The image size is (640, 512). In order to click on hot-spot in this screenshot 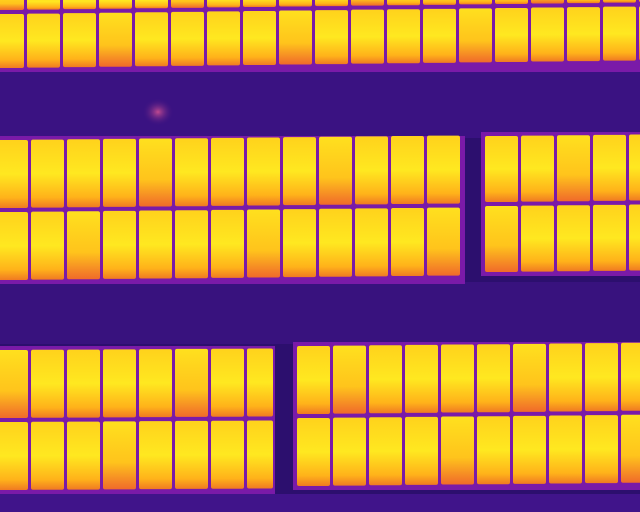, I will do `click(158, 112)`.